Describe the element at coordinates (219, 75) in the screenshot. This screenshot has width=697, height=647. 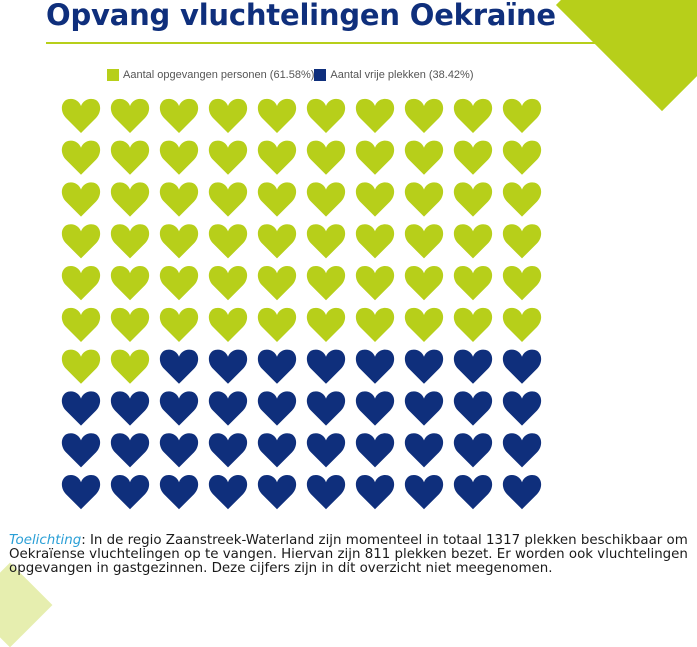
I see `legend-label-opgevangen: Aantal opgevangen personen (61.58%)` at that location.